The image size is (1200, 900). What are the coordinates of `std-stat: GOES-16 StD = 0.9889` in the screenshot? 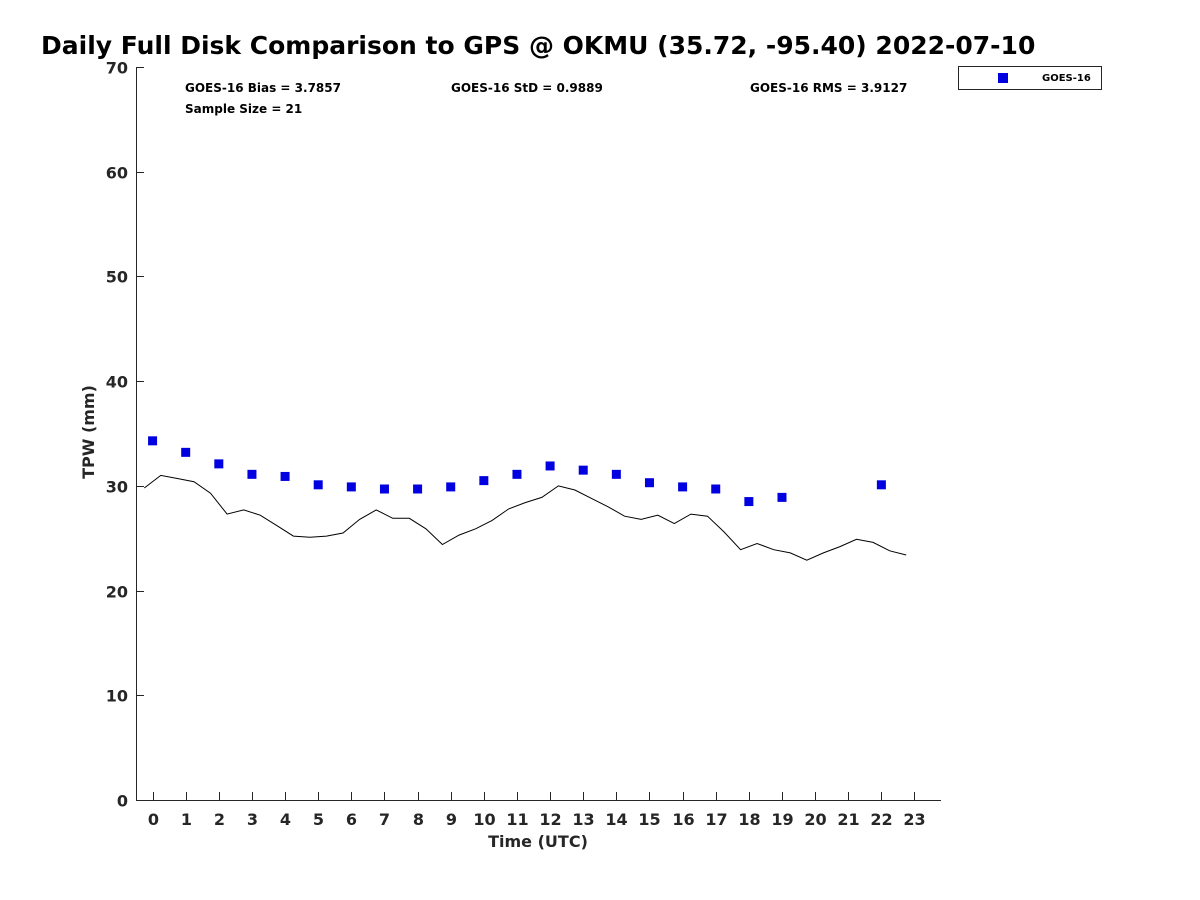 It's located at (527, 88).